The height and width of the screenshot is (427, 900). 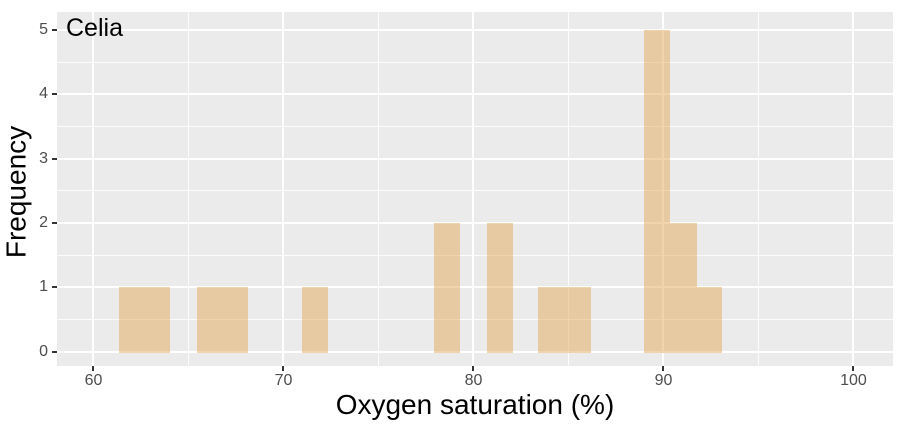 I want to click on x-tick-label: 90, so click(x=663, y=380).